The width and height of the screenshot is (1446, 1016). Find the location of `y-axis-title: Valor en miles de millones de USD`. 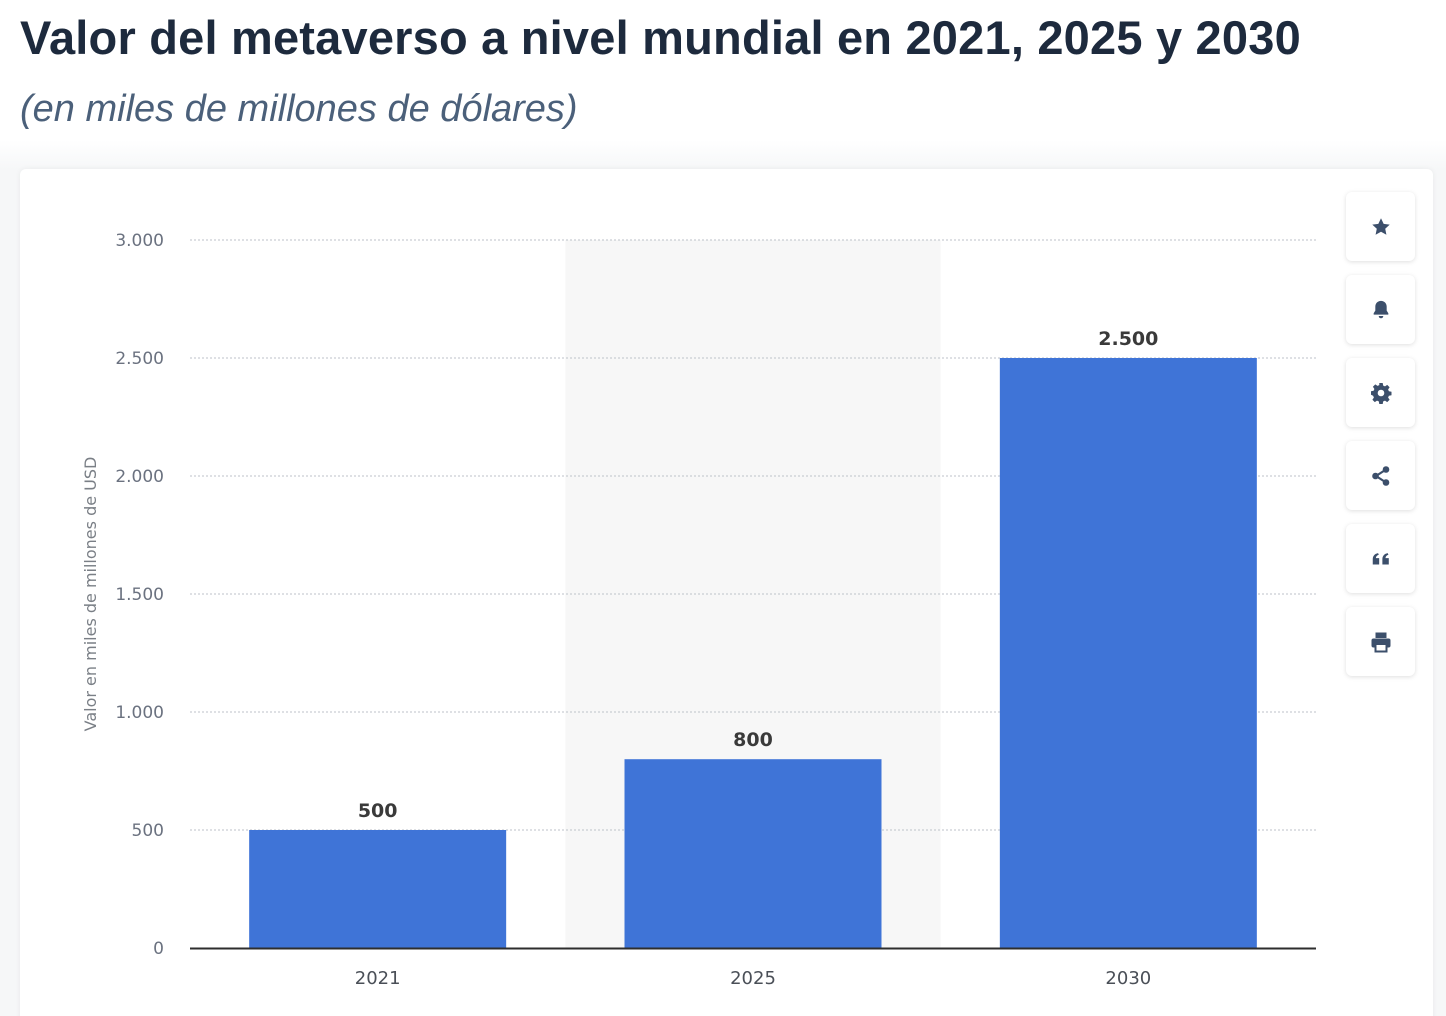

y-axis-title: Valor en miles de millones de USD is located at coordinates (90, 594).